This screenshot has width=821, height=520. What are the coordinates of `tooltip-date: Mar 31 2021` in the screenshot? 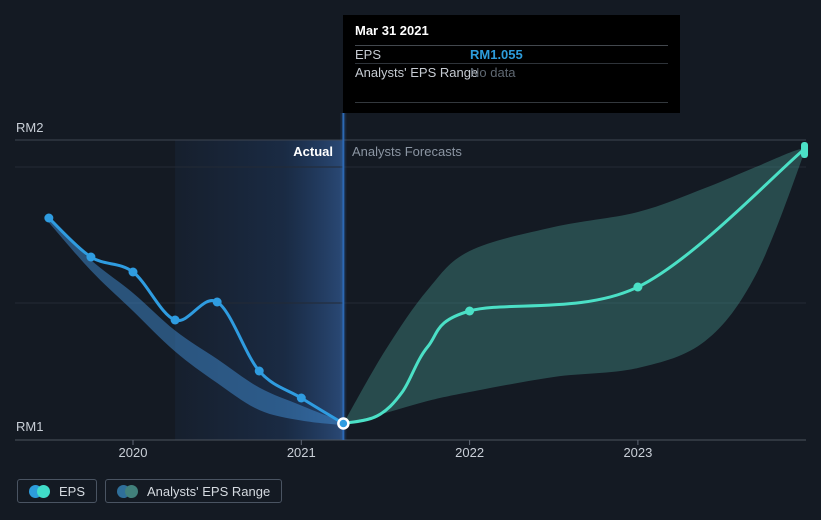 It's located at (511, 34).